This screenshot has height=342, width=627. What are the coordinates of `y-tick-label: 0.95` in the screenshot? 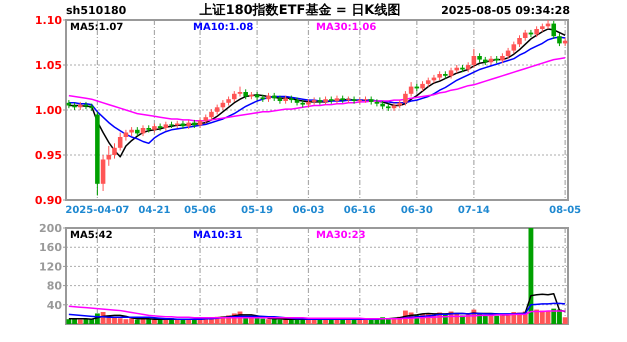 It's located at (48, 155).